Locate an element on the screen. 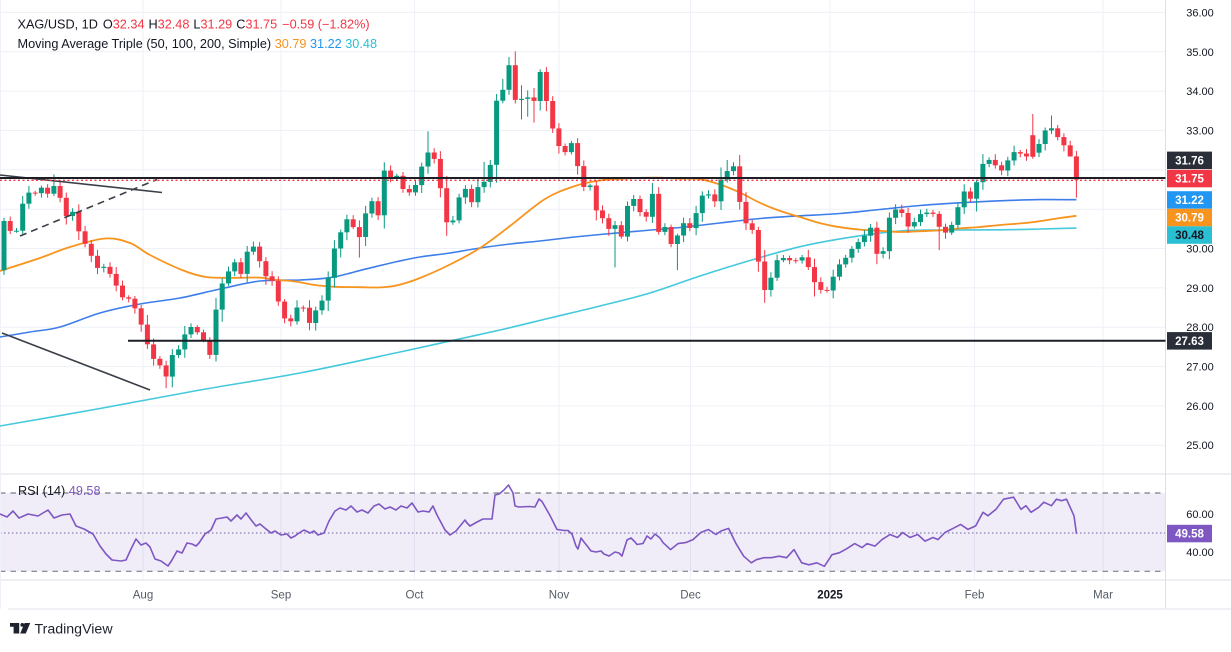 The image size is (1231, 652). svg-text: Mar is located at coordinates (1103, 596).